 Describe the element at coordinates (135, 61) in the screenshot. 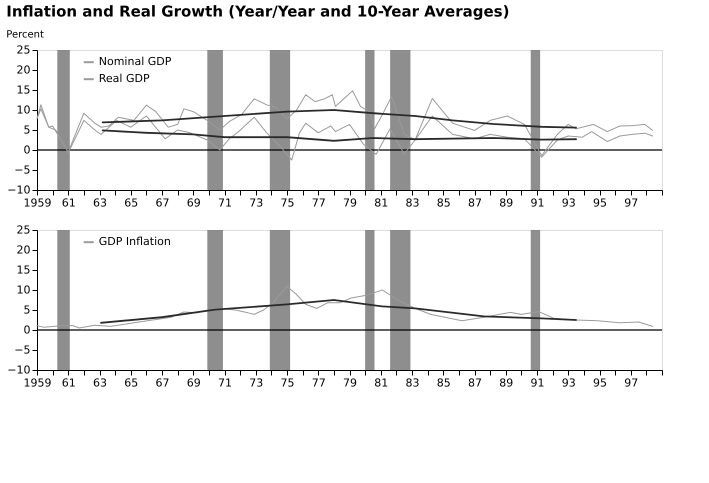

I see `legend-label: Nominal GDP` at that location.